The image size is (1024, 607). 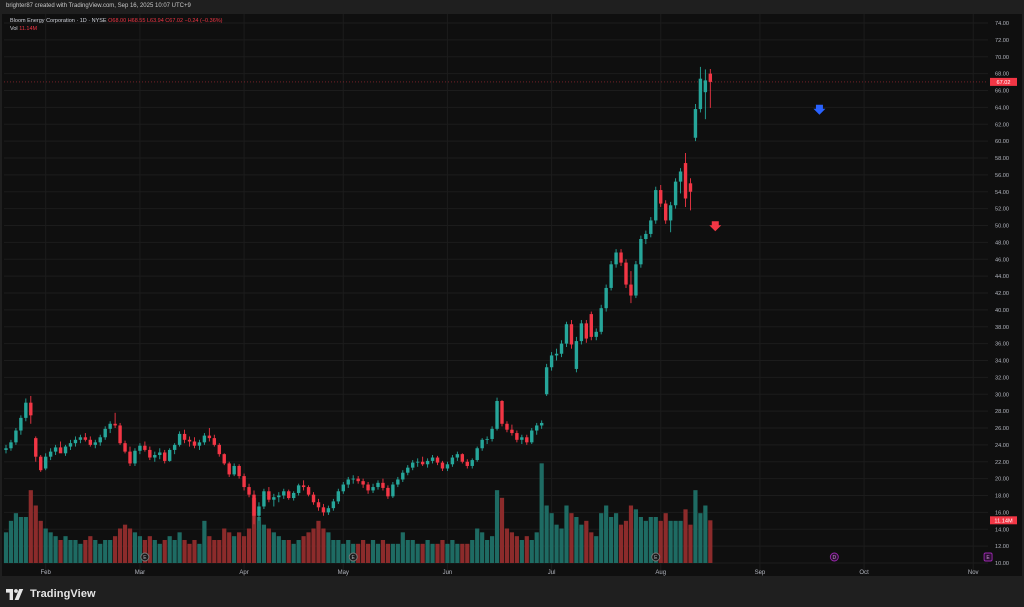 What do you see at coordinates (58, 21) in the screenshot?
I see `symbol-label: Bloom Energy Corporation · 1D · NYSE` at bounding box center [58, 21].